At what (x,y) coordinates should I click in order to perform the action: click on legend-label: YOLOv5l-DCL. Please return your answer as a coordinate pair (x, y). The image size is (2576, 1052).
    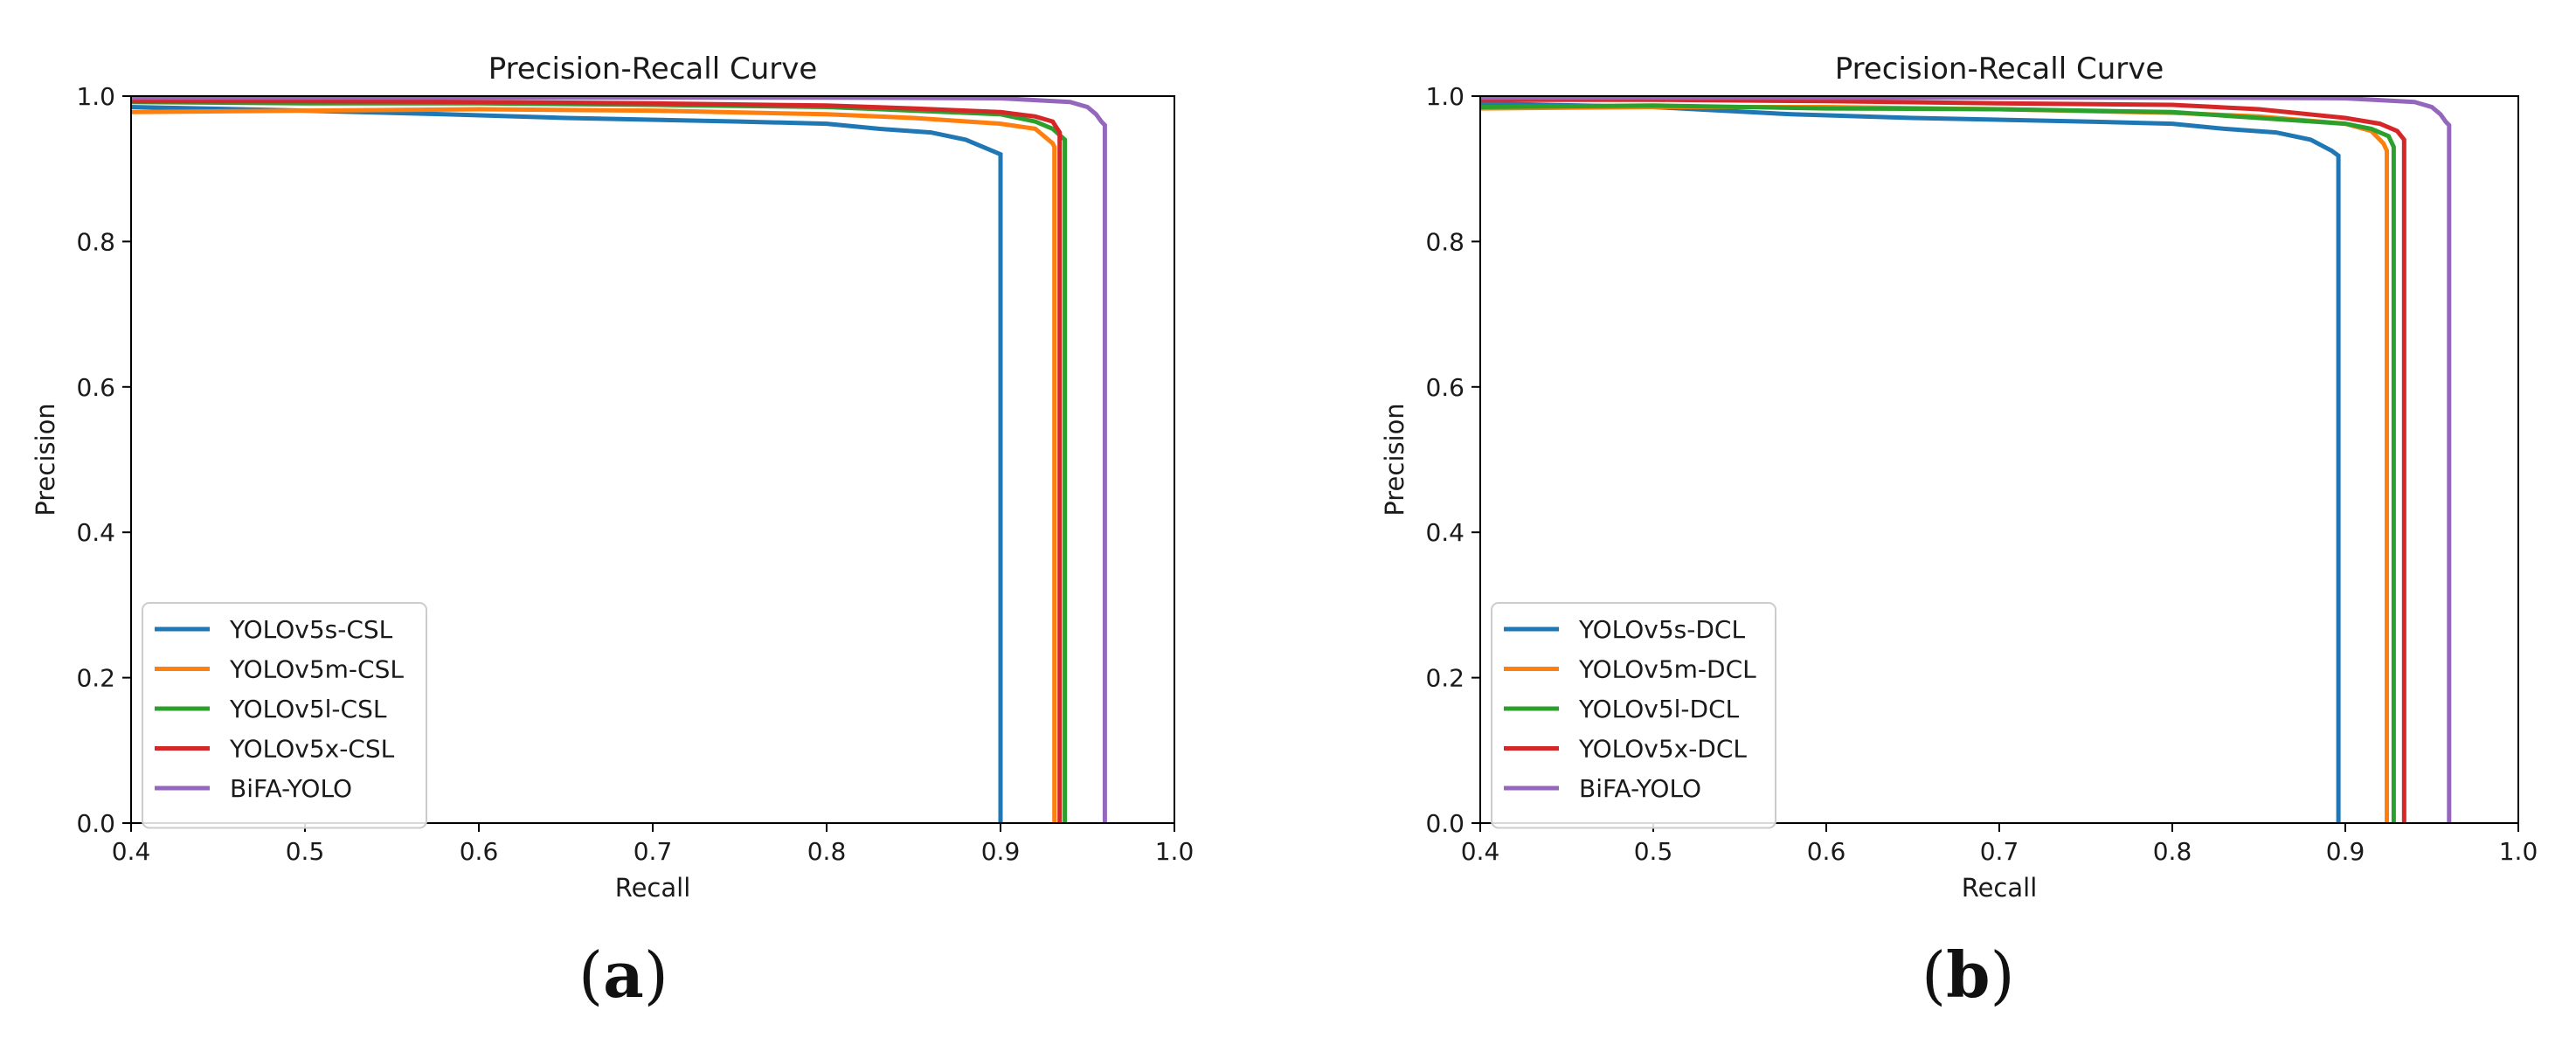
    Looking at the image, I should click on (1659, 709).